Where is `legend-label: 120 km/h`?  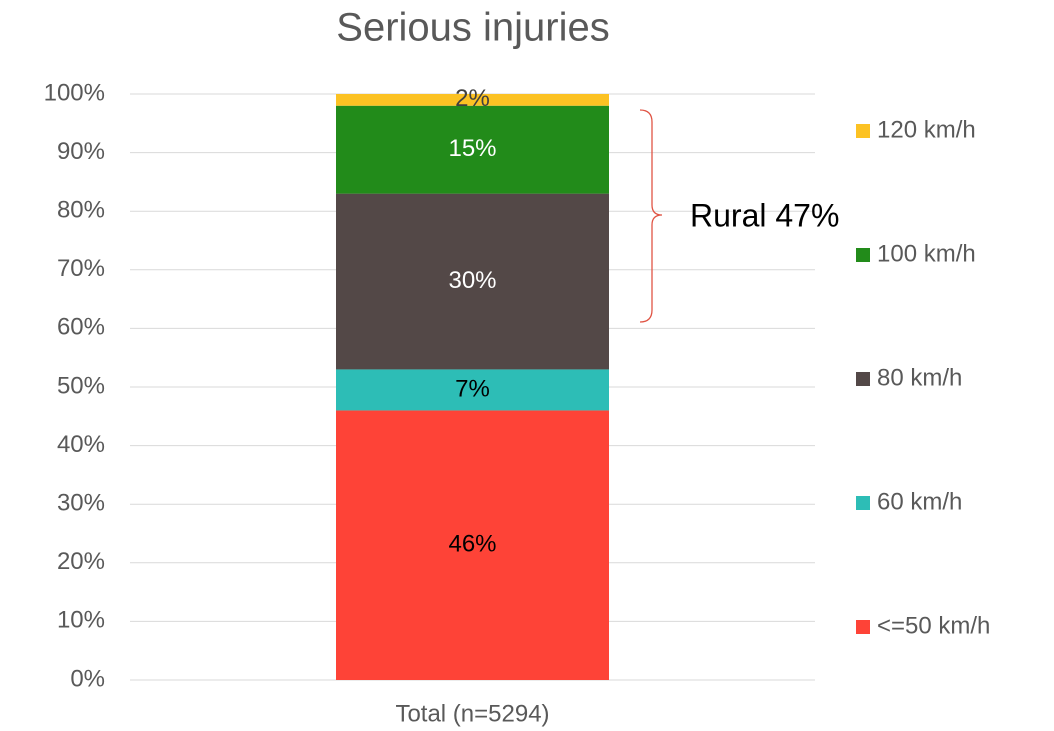 legend-label: 120 km/h is located at coordinates (926, 129).